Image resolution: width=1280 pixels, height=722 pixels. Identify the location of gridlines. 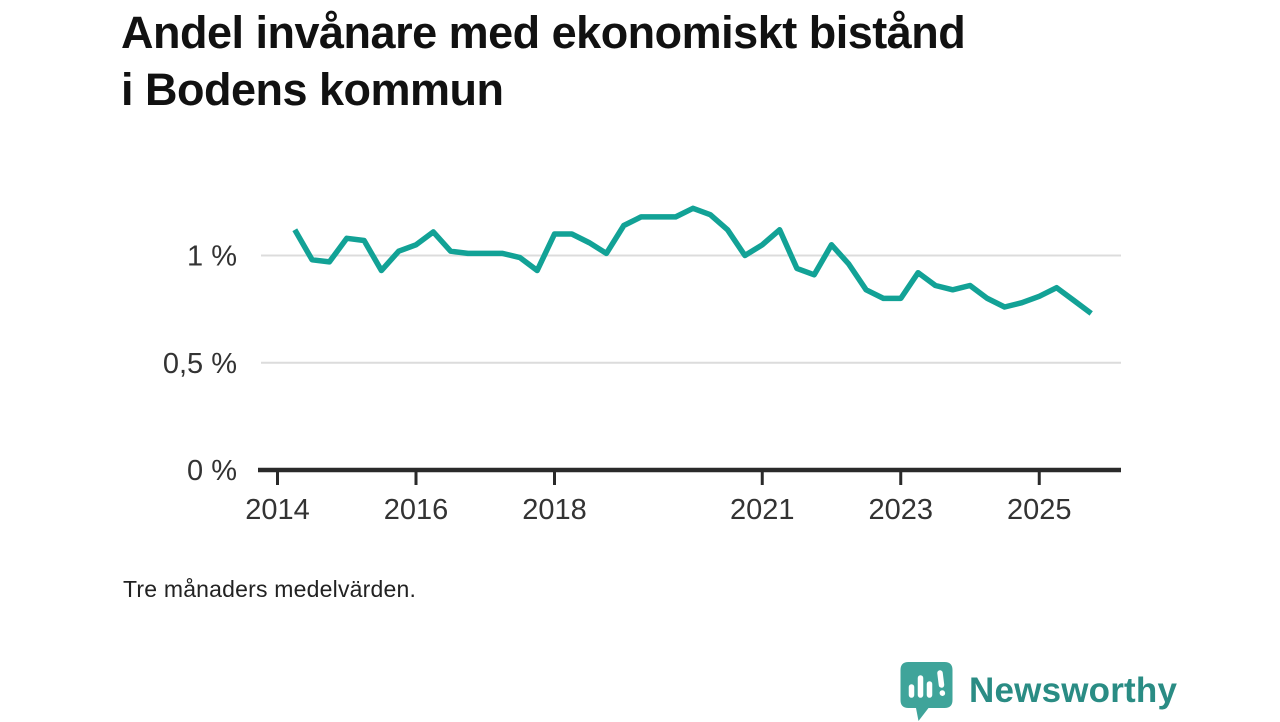
(691, 309).